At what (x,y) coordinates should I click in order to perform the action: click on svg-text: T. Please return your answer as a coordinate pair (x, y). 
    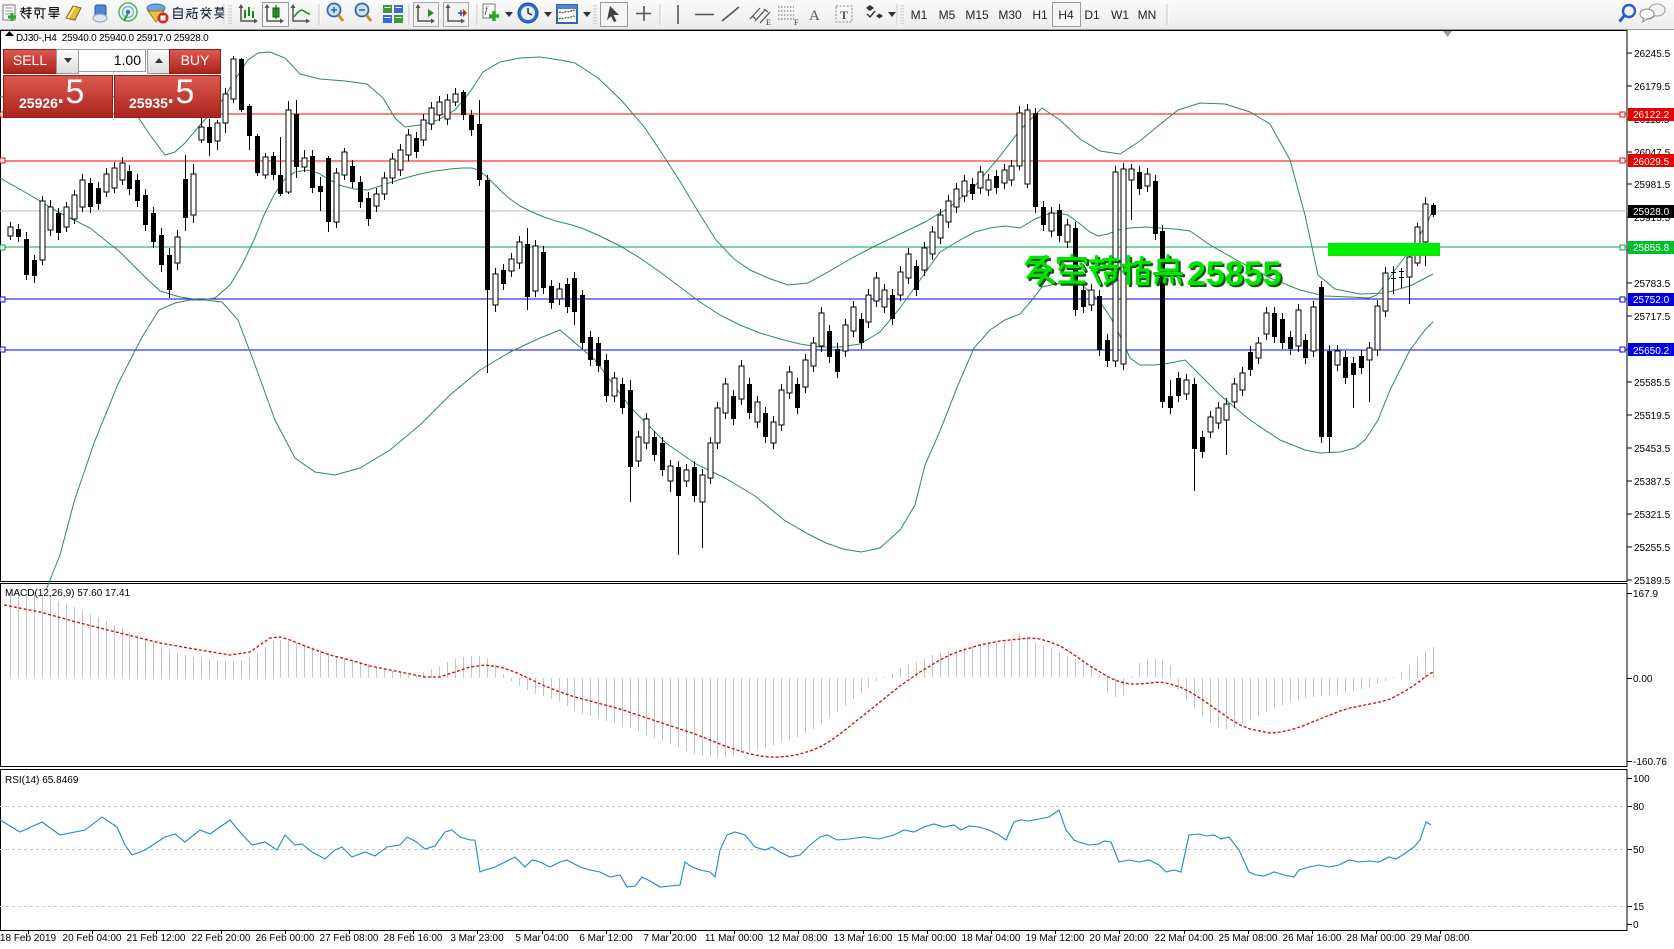
    Looking at the image, I should click on (844, 15).